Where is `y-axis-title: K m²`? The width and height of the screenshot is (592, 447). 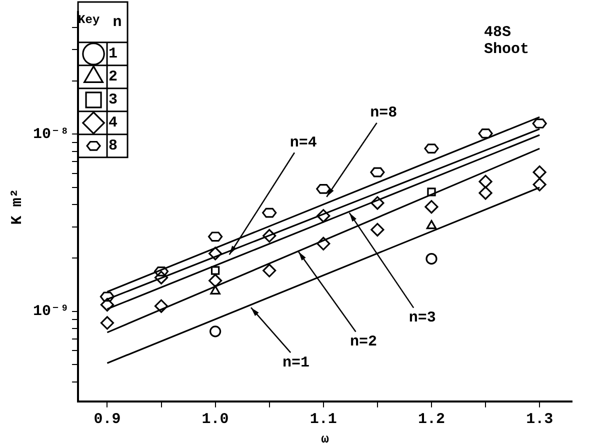 y-axis-title: K m² is located at coordinates (17, 206).